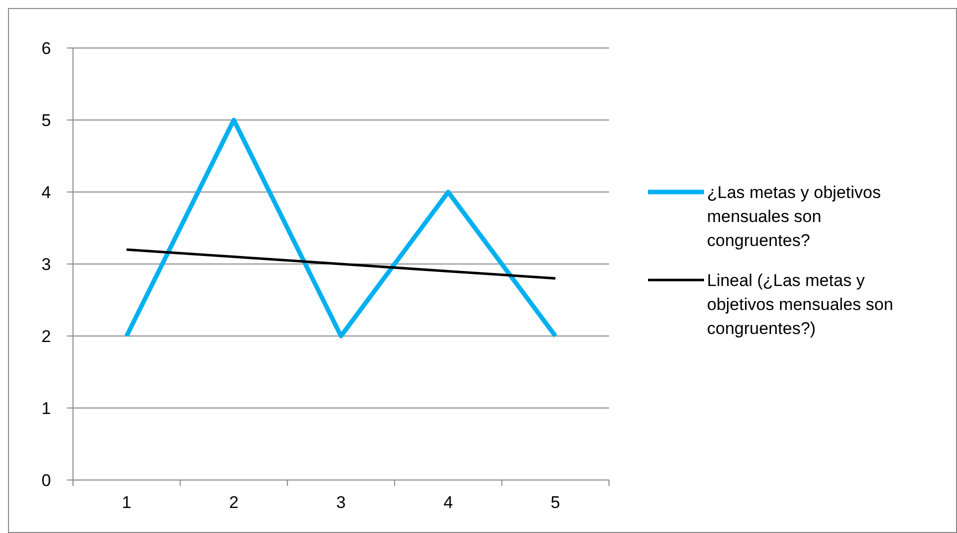 This screenshot has height=533, width=957. I want to click on line-series, so click(341, 264).